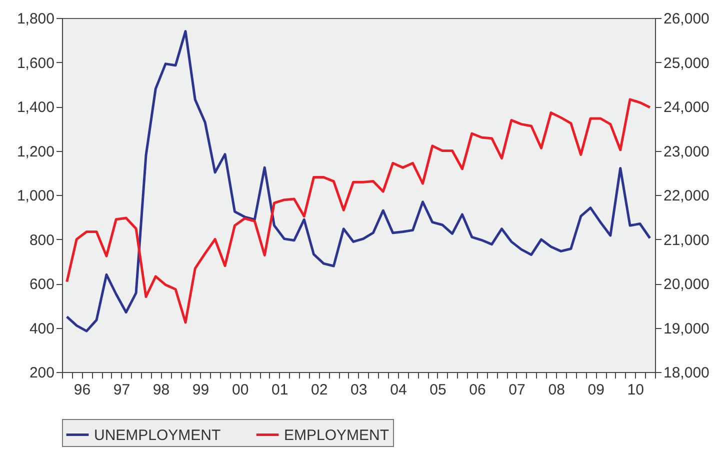 The height and width of the screenshot is (452, 727). I want to click on y2-tick-label: 24,000, so click(687, 107).